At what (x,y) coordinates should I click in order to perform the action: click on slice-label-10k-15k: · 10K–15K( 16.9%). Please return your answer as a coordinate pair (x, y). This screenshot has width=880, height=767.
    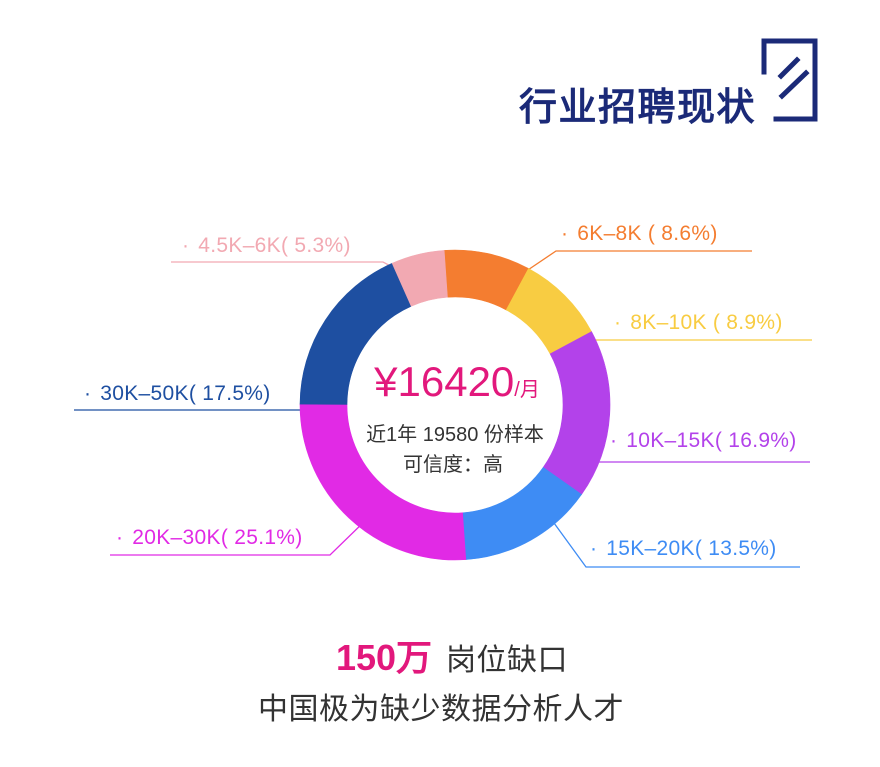
    Looking at the image, I should click on (703, 440).